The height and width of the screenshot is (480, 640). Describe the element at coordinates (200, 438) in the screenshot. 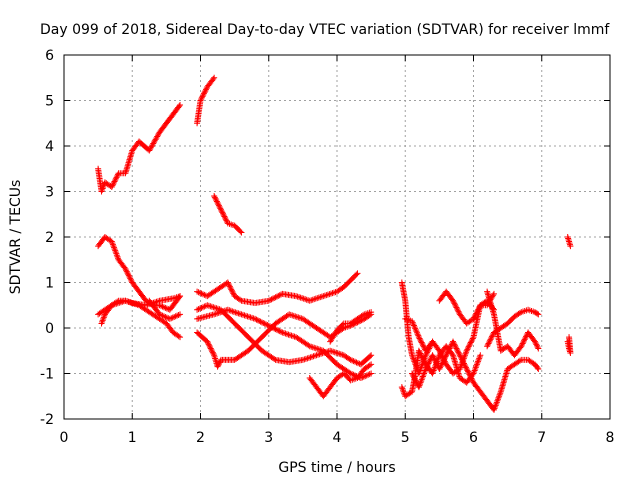

I see `x-tick-label: 2` at that location.